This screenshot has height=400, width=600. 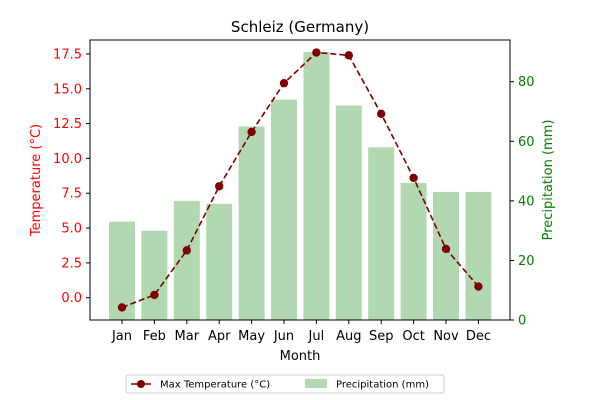 I want to click on temperature-point-jun, so click(x=284, y=83).